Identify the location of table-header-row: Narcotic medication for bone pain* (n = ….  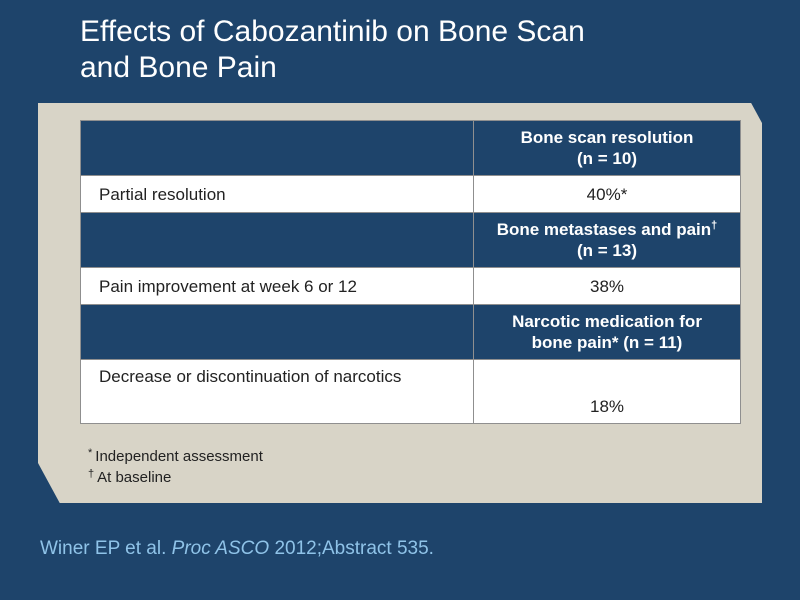
(410, 332).